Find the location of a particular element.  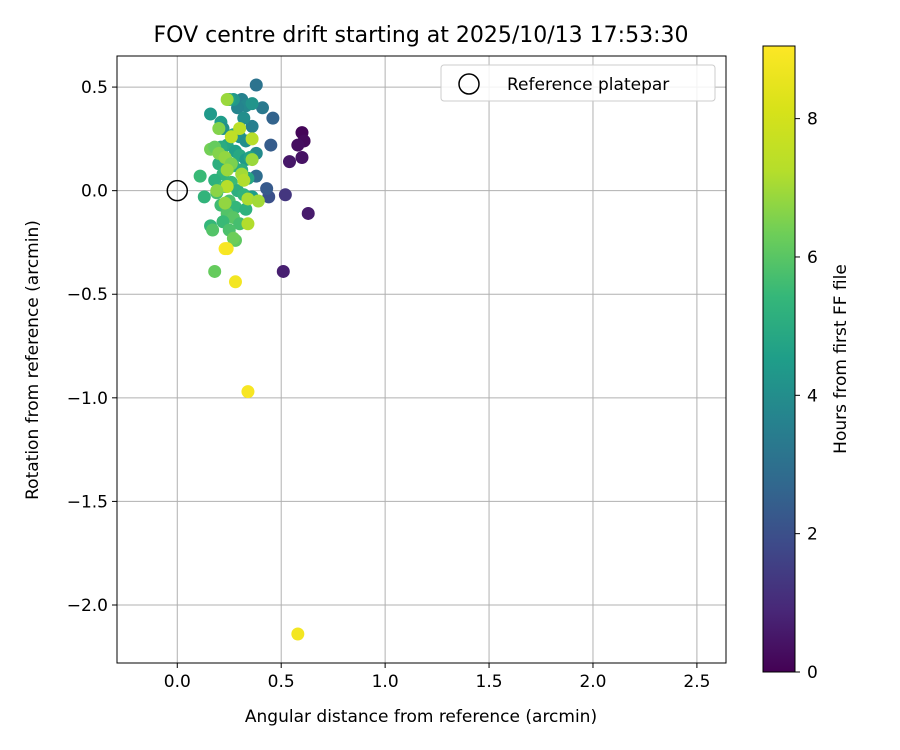

scatter-points is located at coordinates (240, 359).